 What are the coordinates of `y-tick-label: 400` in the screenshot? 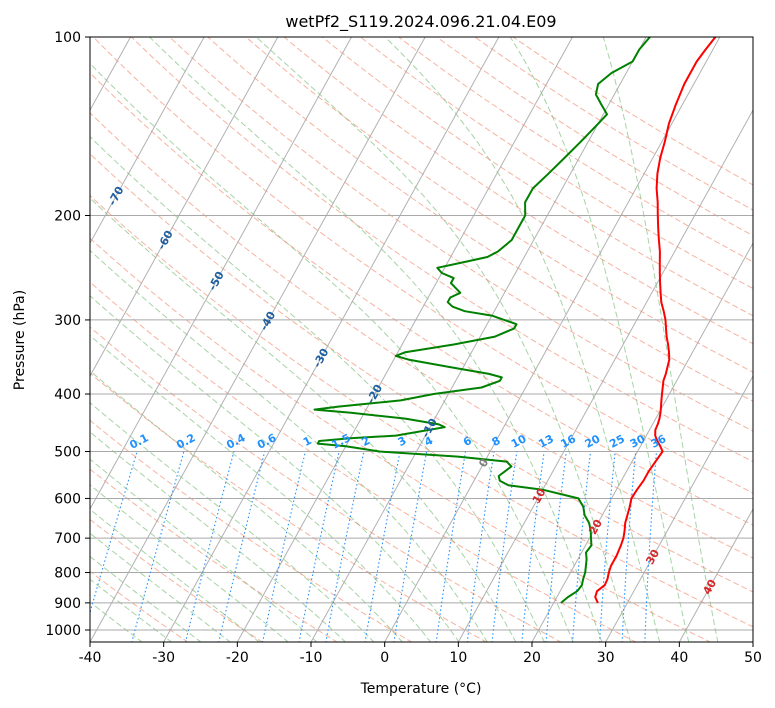 It's located at (67, 395).